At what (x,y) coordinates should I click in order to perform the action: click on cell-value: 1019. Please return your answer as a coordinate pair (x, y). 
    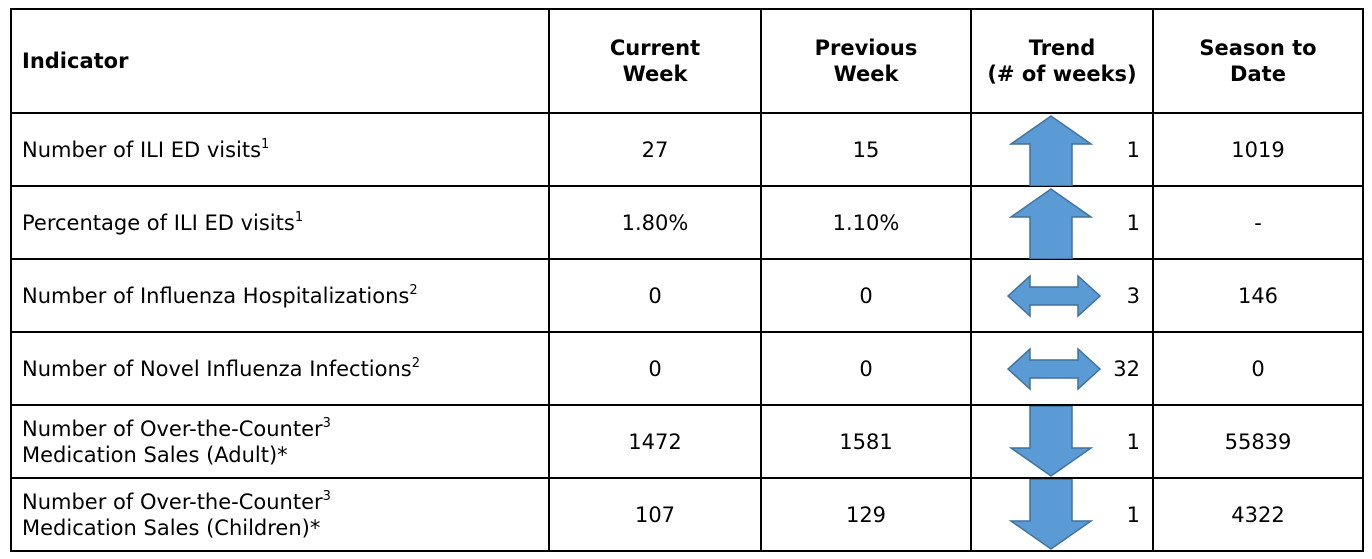
    Looking at the image, I should click on (1258, 149).